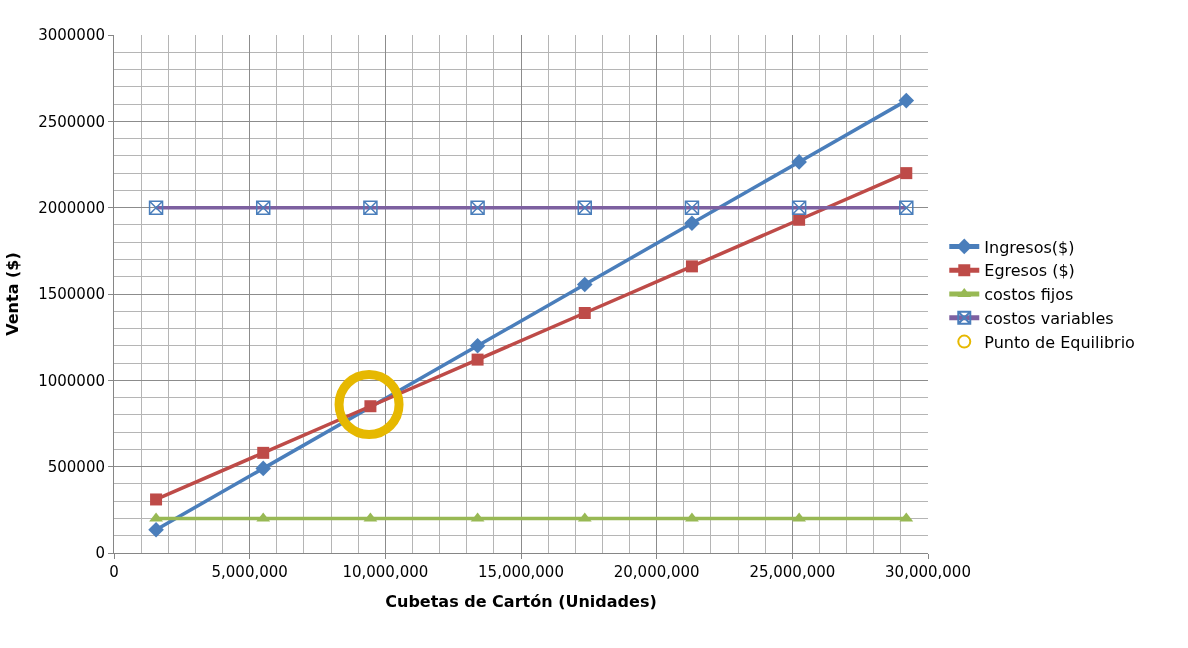  Describe the element at coordinates (114, 572) in the screenshot. I see `x-tick-label: 0` at that location.